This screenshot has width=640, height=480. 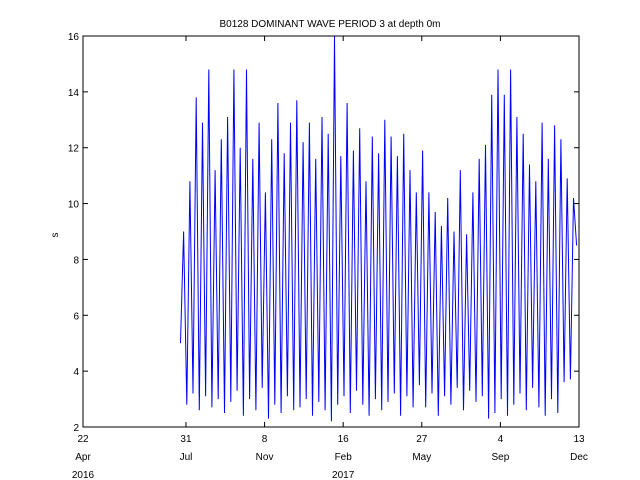 I want to click on y-tick-label: 8, so click(x=76, y=260).